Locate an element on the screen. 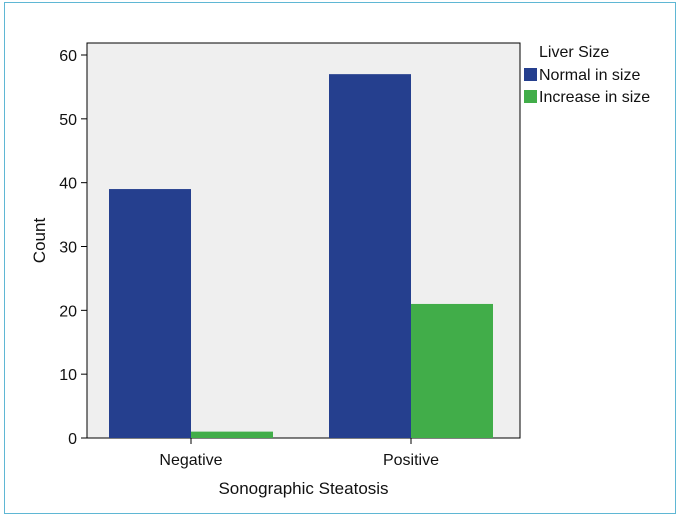 The width and height of the screenshot is (682, 519). bar-positive-normal-in-size is located at coordinates (370, 256).